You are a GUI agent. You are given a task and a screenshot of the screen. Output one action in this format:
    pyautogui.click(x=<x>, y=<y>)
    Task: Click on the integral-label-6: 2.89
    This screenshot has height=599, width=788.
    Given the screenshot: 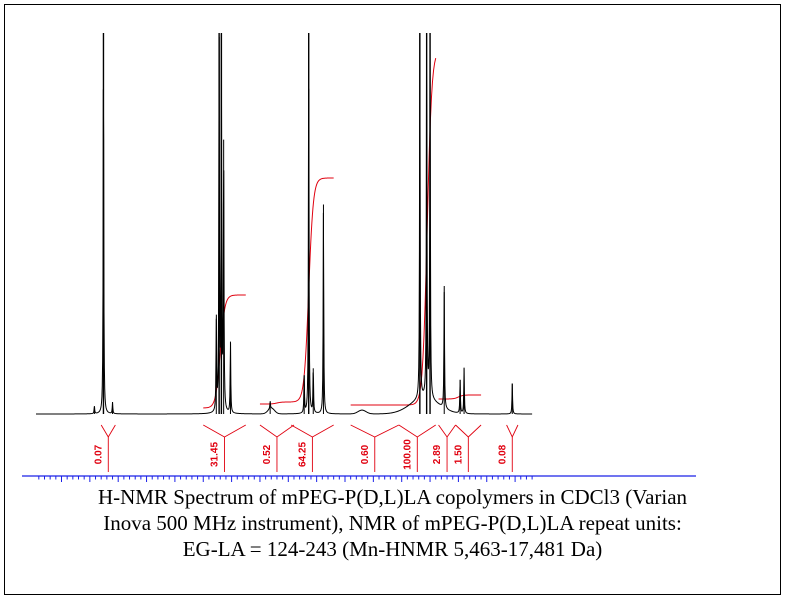 What is the action you would take?
    pyautogui.click(x=437, y=454)
    